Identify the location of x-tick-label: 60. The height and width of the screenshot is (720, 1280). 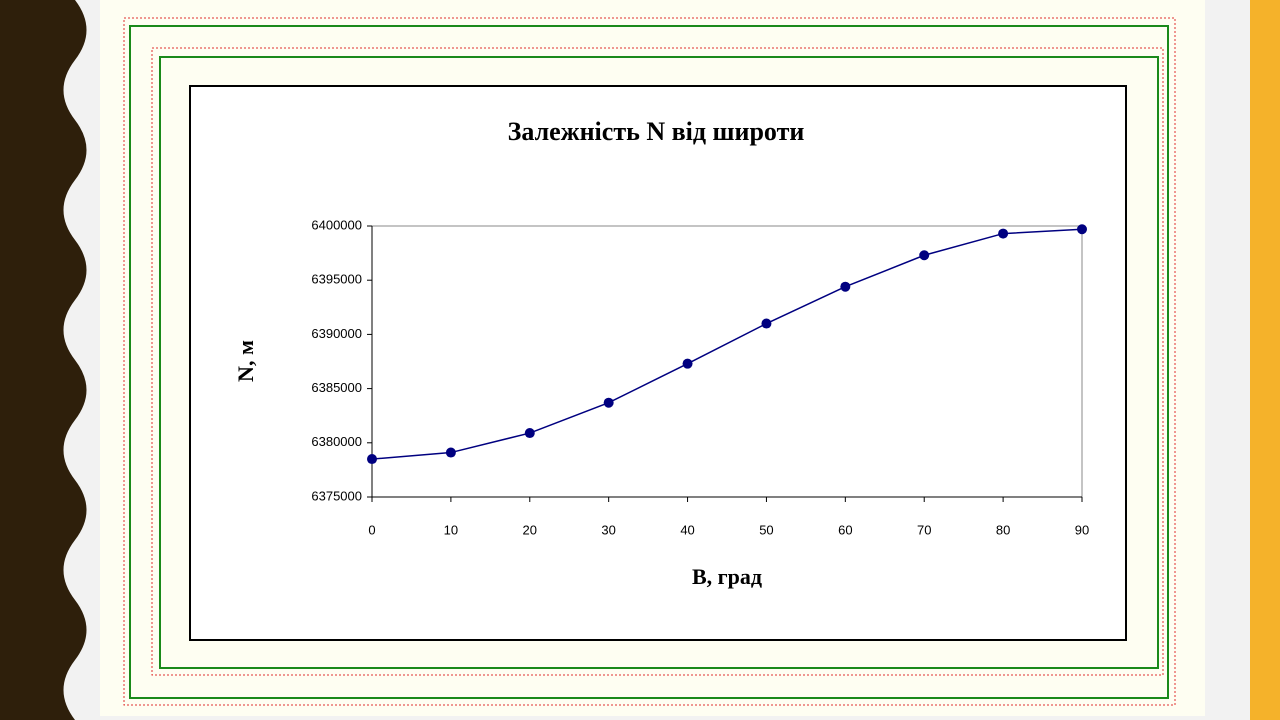
(845, 529).